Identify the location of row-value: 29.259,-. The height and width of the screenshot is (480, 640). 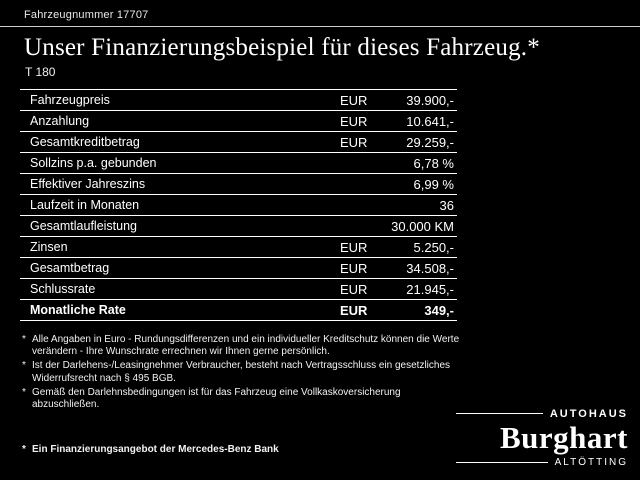
(430, 142).